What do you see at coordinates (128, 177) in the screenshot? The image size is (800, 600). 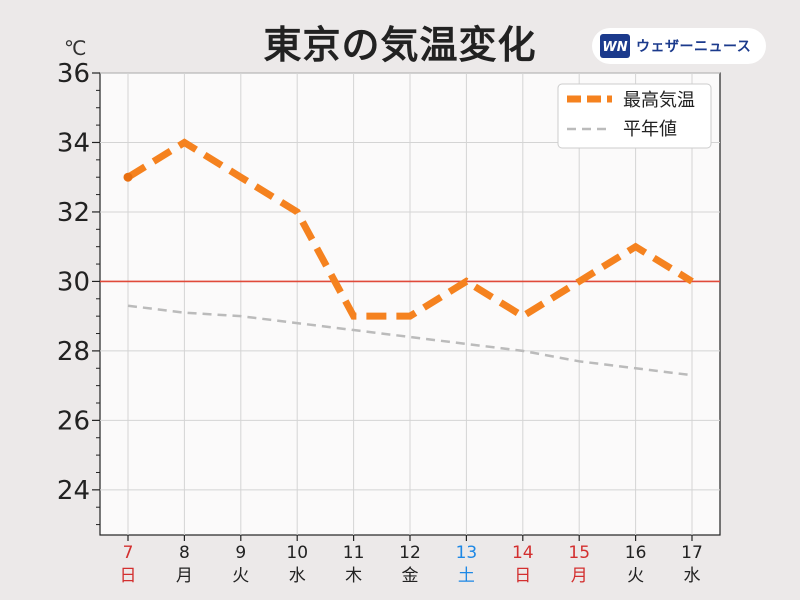 I see `max-temp-start-marker` at bounding box center [128, 177].